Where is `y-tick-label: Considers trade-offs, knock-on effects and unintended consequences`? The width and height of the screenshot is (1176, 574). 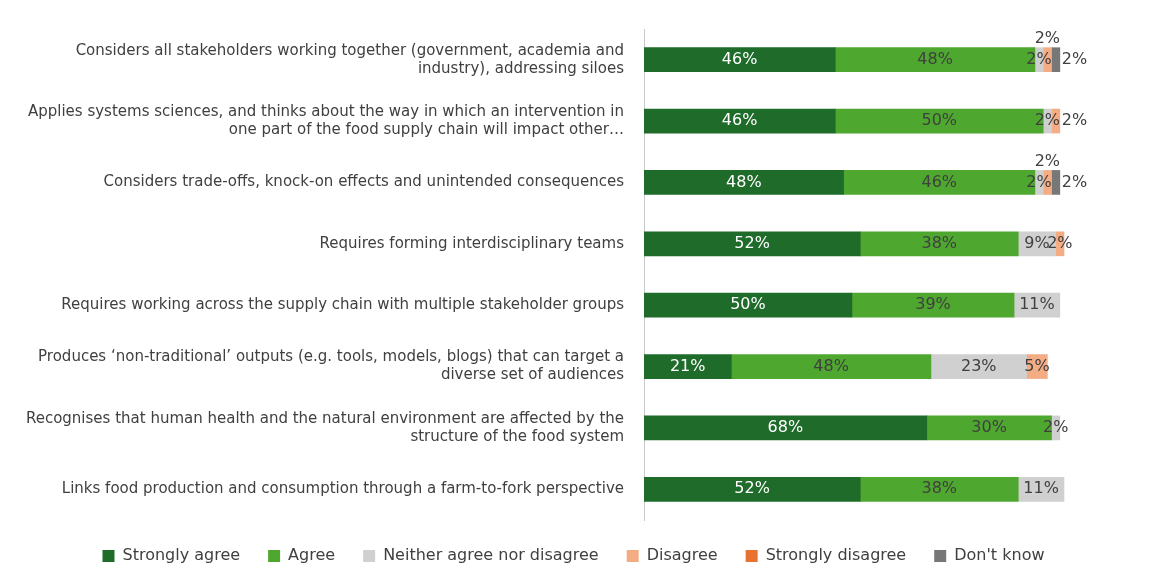
y-tick-label: Considers trade-offs, knock-on effects and unintended consequences is located at coordinates (364, 181).